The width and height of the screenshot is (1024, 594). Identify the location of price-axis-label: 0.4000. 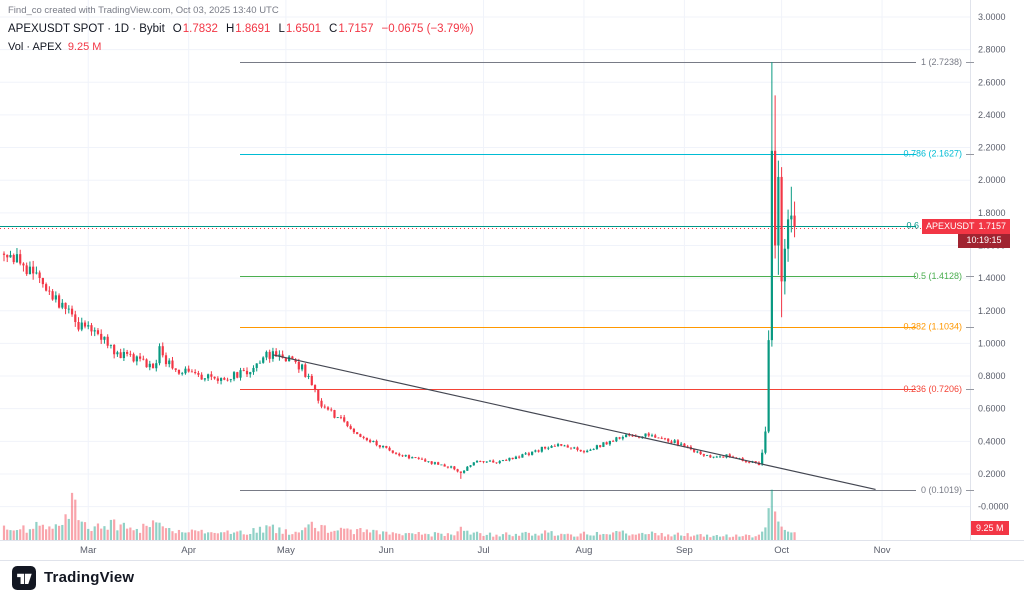
(992, 441).